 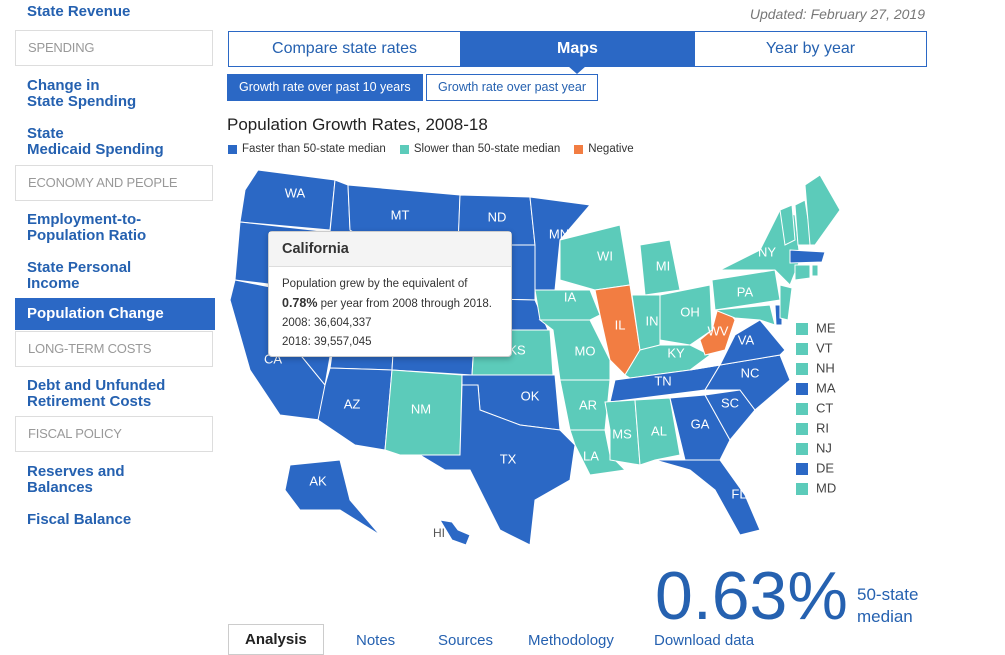 I want to click on state-label: MI, so click(x=663, y=265).